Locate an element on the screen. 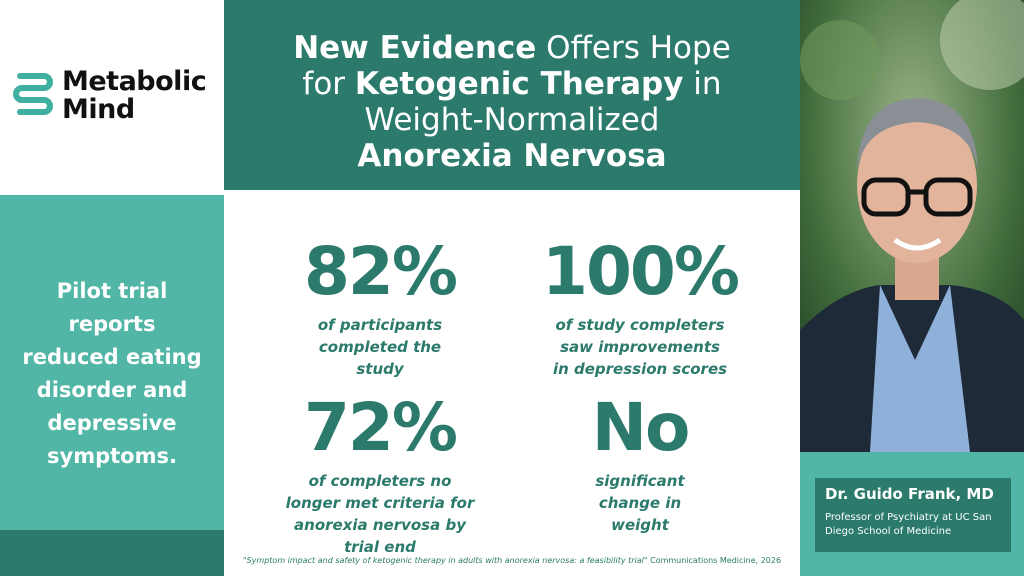 This screenshot has height=576, width=1024. stat: No significant change in weight is located at coordinates (640, 464).